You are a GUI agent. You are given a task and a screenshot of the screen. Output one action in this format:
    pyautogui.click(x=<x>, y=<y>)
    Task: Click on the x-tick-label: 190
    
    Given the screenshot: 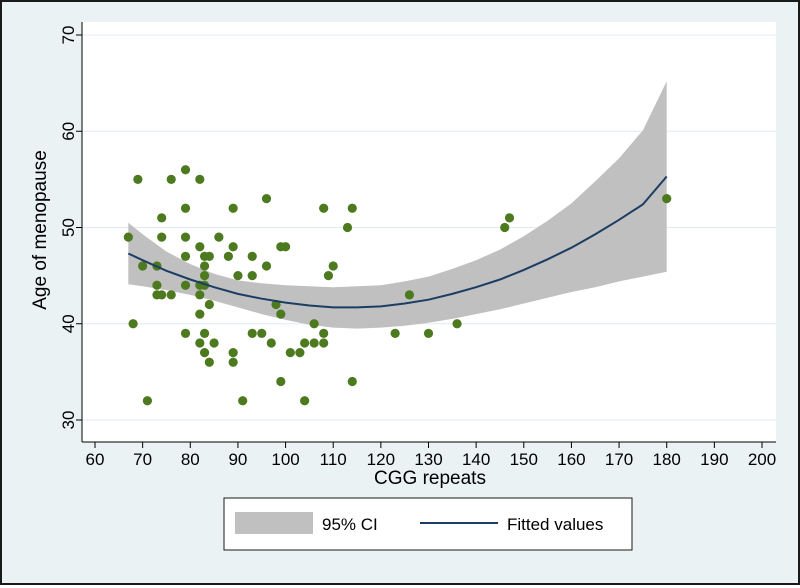 What is the action you would take?
    pyautogui.click(x=714, y=459)
    